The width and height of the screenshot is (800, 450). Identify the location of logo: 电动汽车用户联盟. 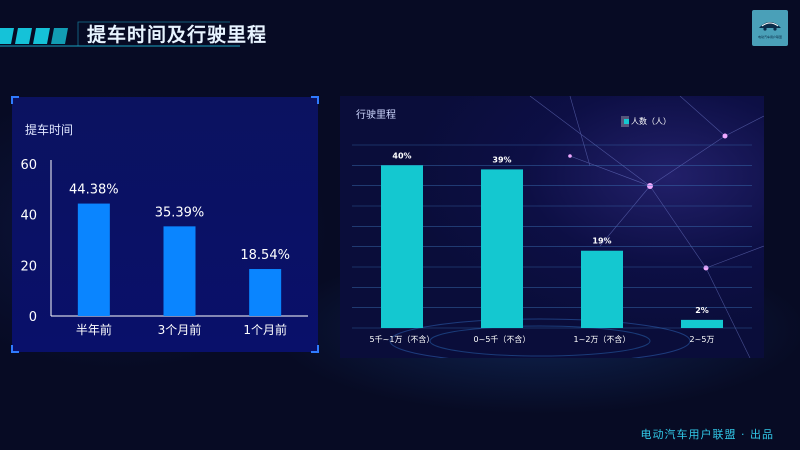
(770, 28).